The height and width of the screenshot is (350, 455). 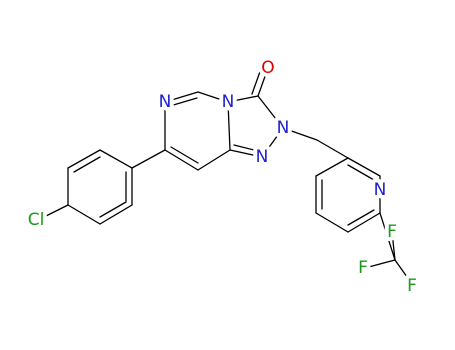 What do you see at coordinates (267, 68) in the screenshot?
I see `atom-label: O` at bounding box center [267, 68].